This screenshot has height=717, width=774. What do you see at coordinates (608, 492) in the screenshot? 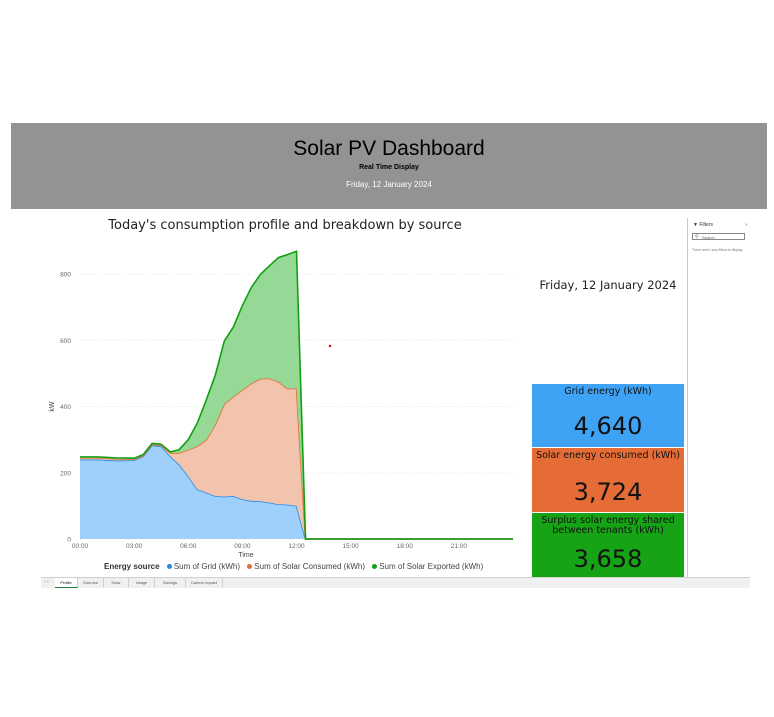
I see `solar-consumed-value: 3,724` at bounding box center [608, 492].